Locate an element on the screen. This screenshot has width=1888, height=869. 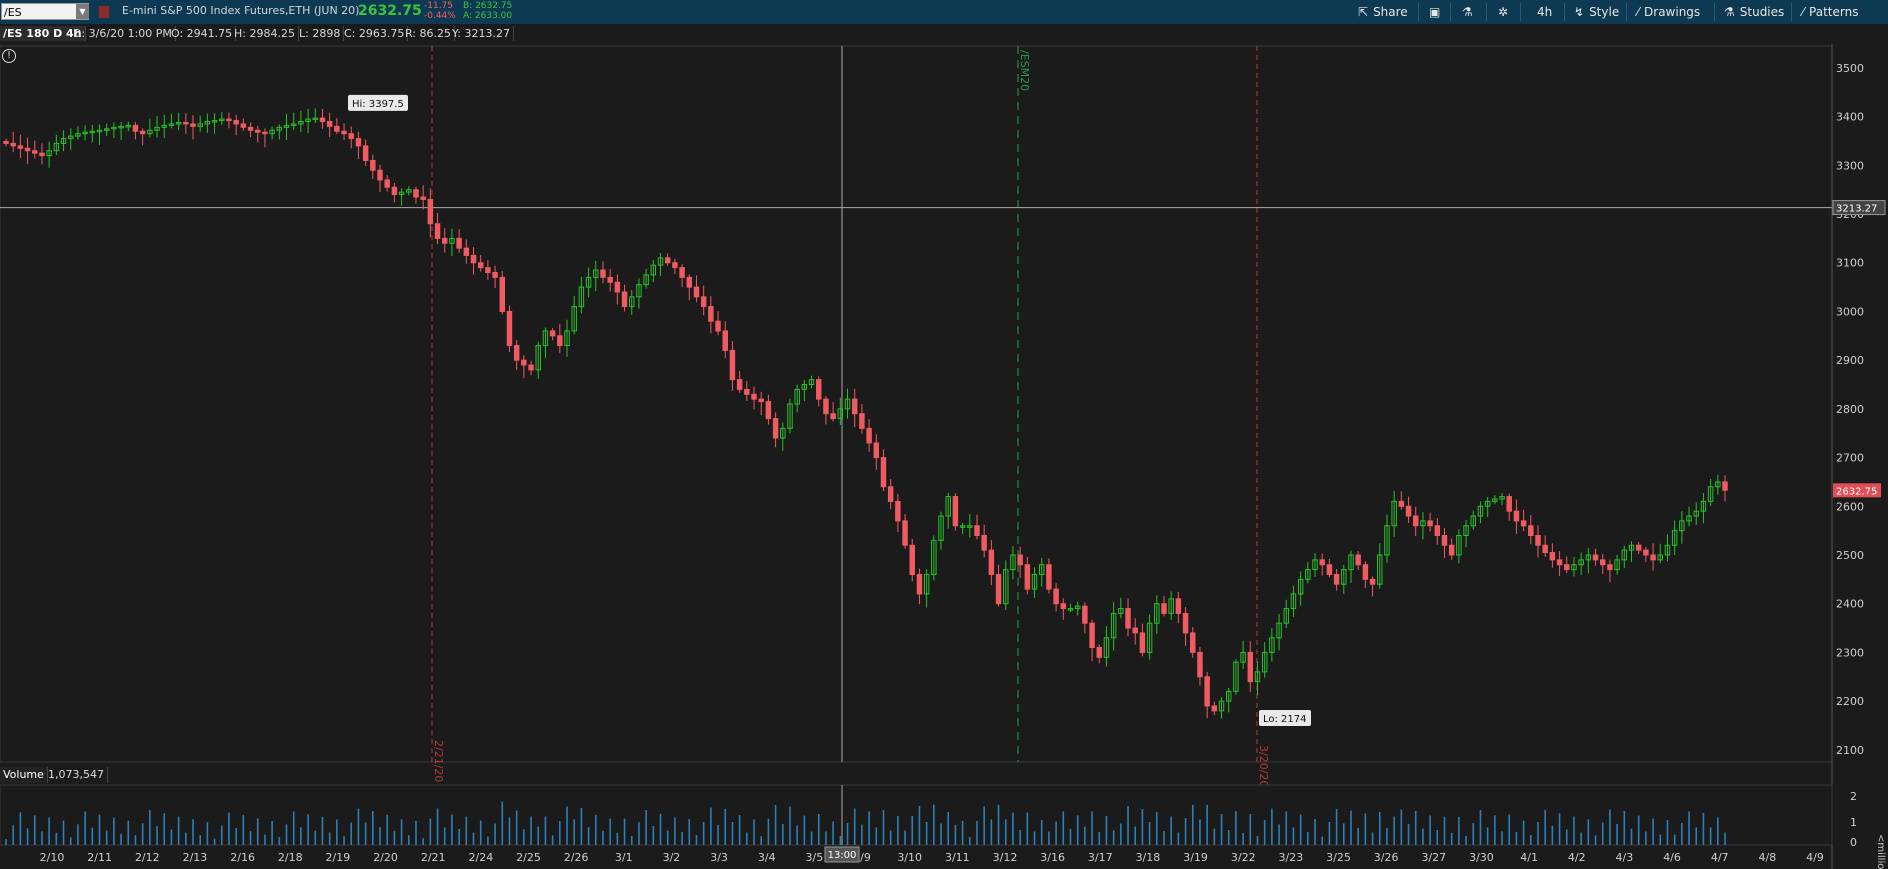
price-tick-label: 2800 is located at coordinates (1850, 409).